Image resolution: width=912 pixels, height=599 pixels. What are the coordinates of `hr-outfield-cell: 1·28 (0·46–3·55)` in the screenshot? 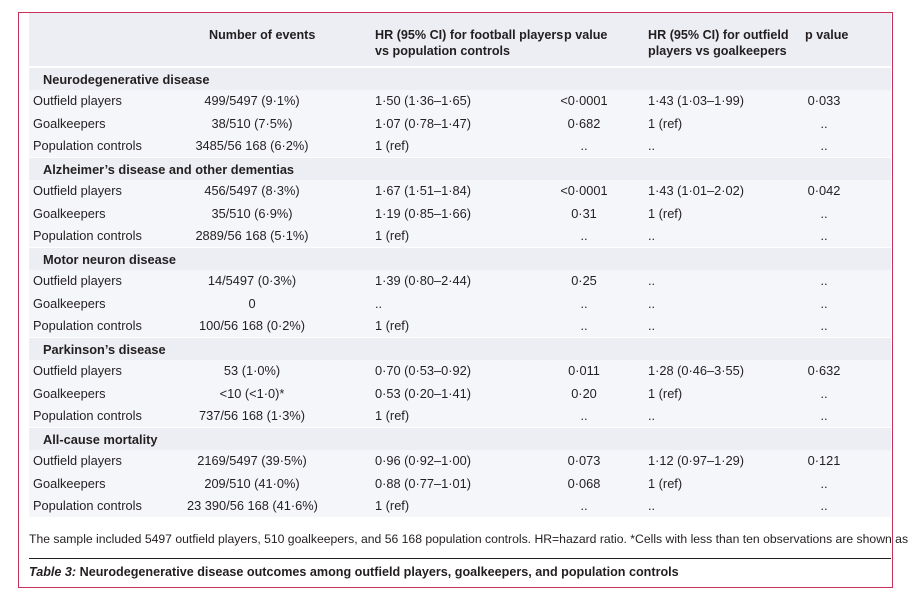 It's located at (696, 370).